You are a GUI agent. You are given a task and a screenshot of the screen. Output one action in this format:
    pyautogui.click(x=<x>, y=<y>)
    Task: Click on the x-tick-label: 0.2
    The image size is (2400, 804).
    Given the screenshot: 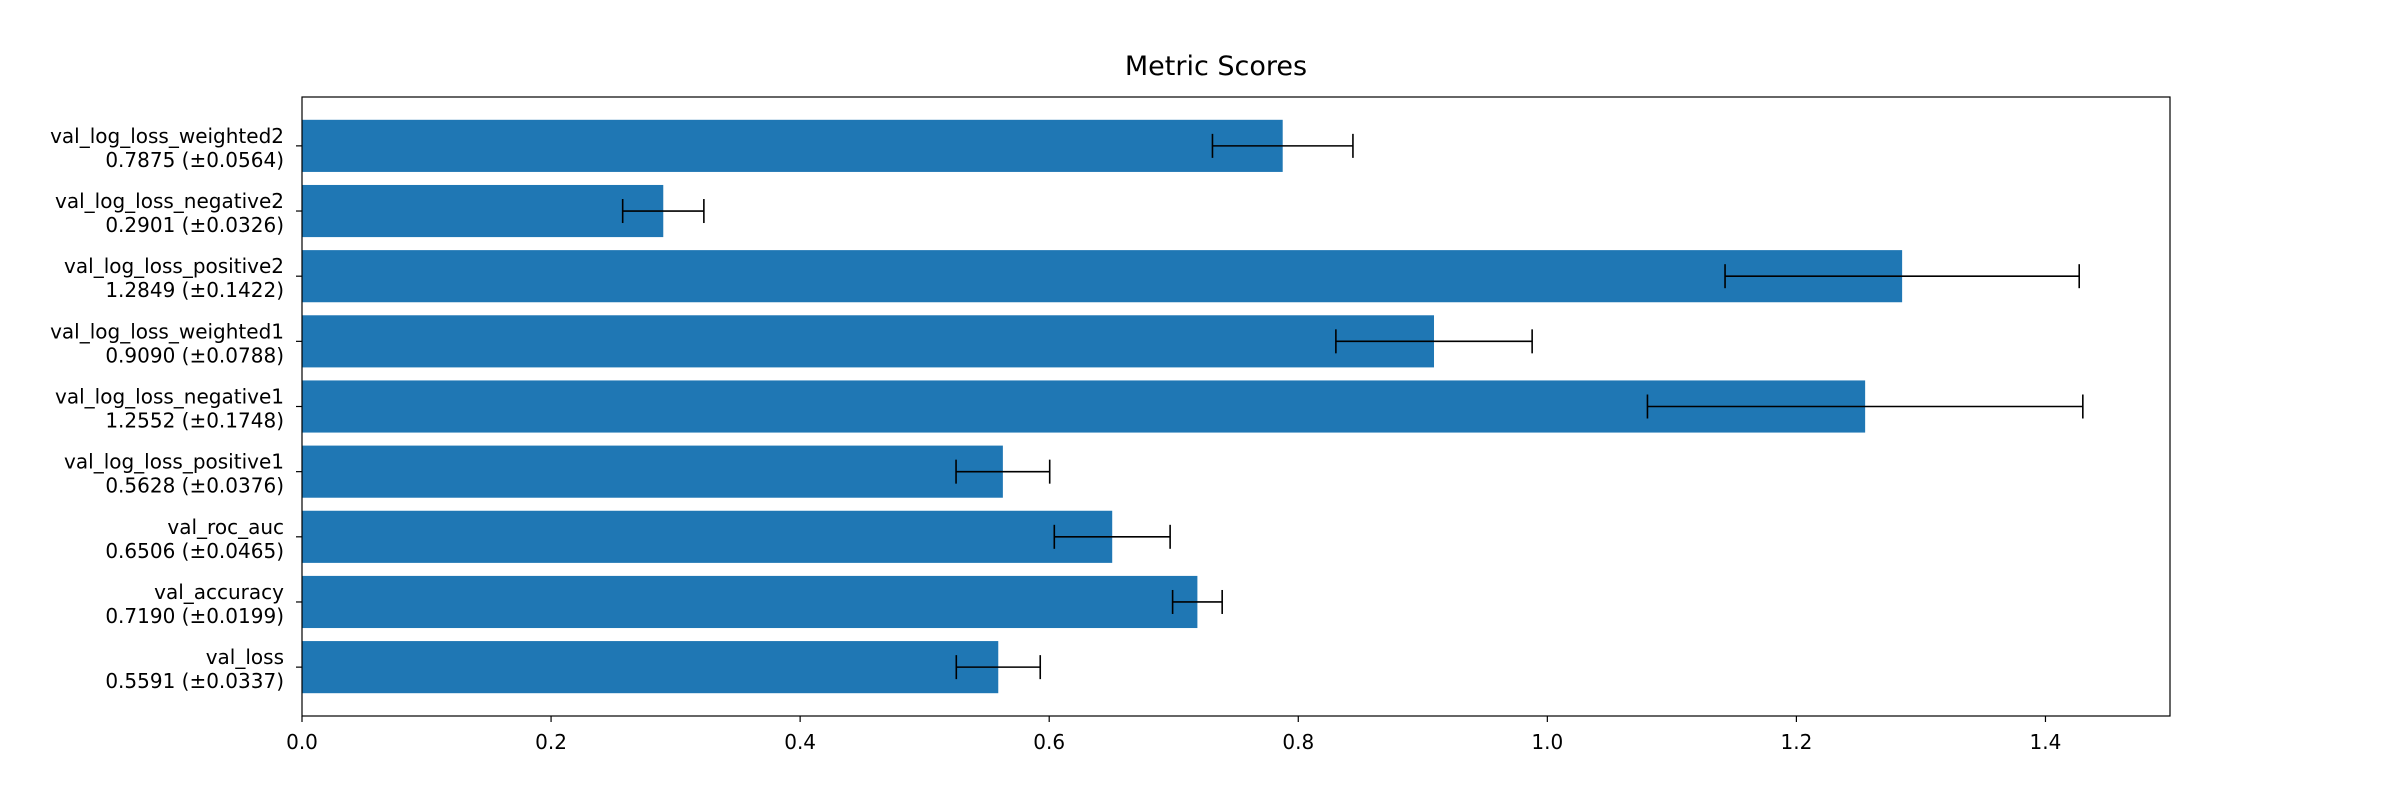 What is the action you would take?
    pyautogui.click(x=551, y=742)
    